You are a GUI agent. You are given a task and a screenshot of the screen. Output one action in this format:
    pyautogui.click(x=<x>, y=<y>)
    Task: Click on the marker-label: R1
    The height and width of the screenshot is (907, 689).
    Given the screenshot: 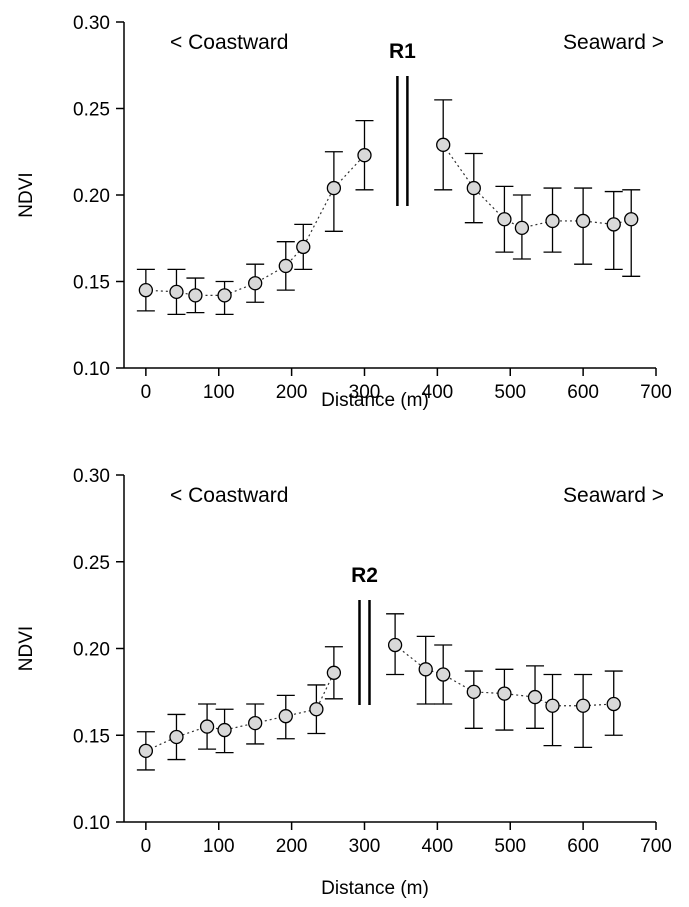 What is the action you would take?
    pyautogui.click(x=402, y=51)
    